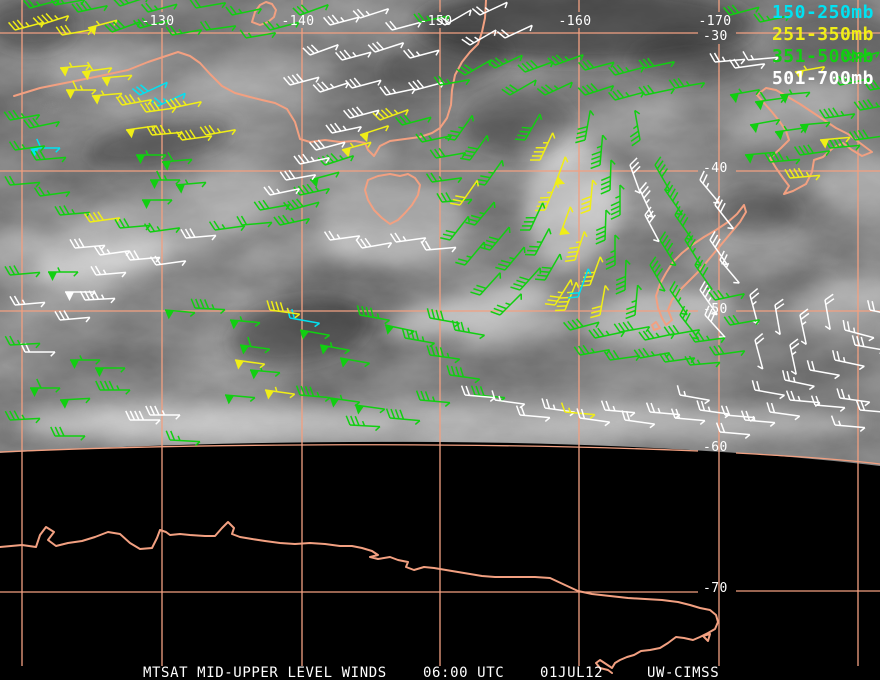 This screenshot has height=680, width=880. What do you see at coordinates (715, 588) in the screenshot?
I see `grid-label-lat: -70` at bounding box center [715, 588].